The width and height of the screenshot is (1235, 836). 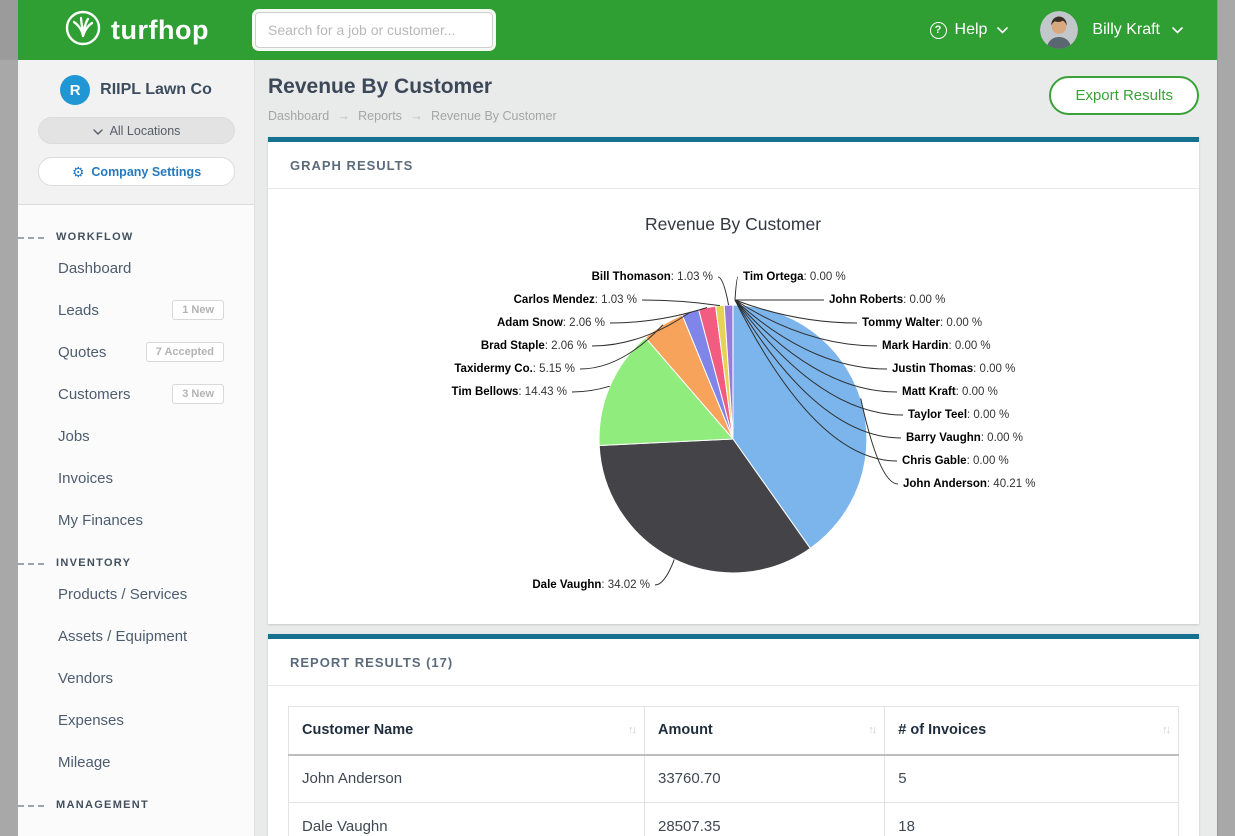 What do you see at coordinates (9, 418) in the screenshot?
I see `window-edge-left` at bounding box center [9, 418].